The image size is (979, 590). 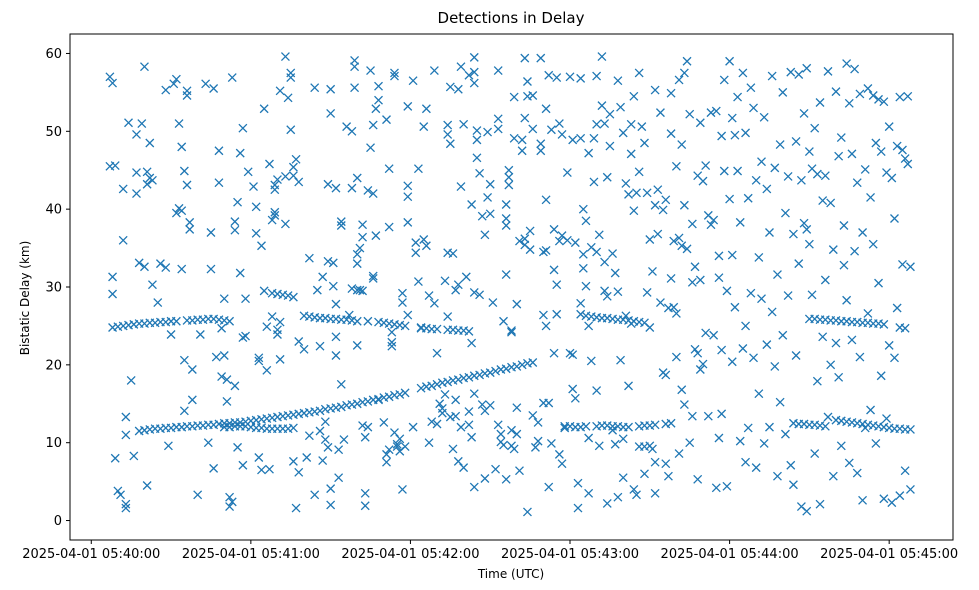 What do you see at coordinates (53, 210) in the screenshot?
I see `y-tick-label: 40` at bounding box center [53, 210].